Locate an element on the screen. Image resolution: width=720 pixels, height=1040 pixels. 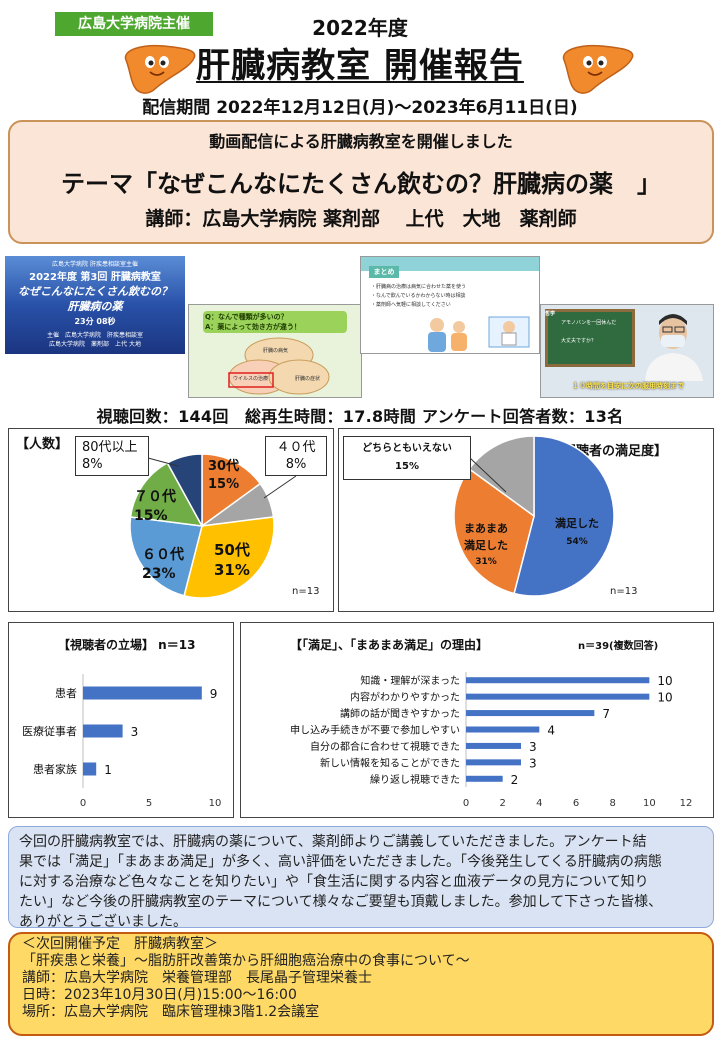
reason-bar-value-6: 2 is located at coordinates (515, 780).